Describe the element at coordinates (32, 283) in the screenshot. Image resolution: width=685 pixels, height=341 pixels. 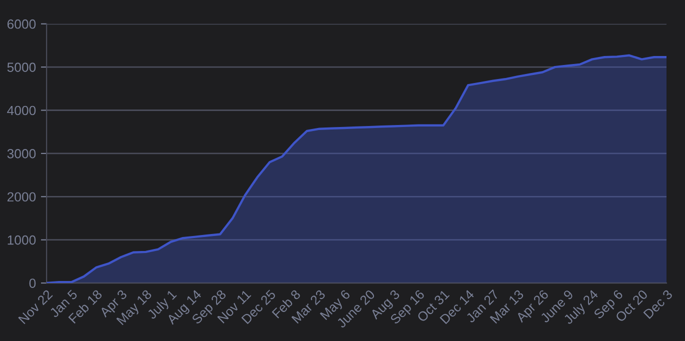
I see `y-tick-label: 0` at that location.